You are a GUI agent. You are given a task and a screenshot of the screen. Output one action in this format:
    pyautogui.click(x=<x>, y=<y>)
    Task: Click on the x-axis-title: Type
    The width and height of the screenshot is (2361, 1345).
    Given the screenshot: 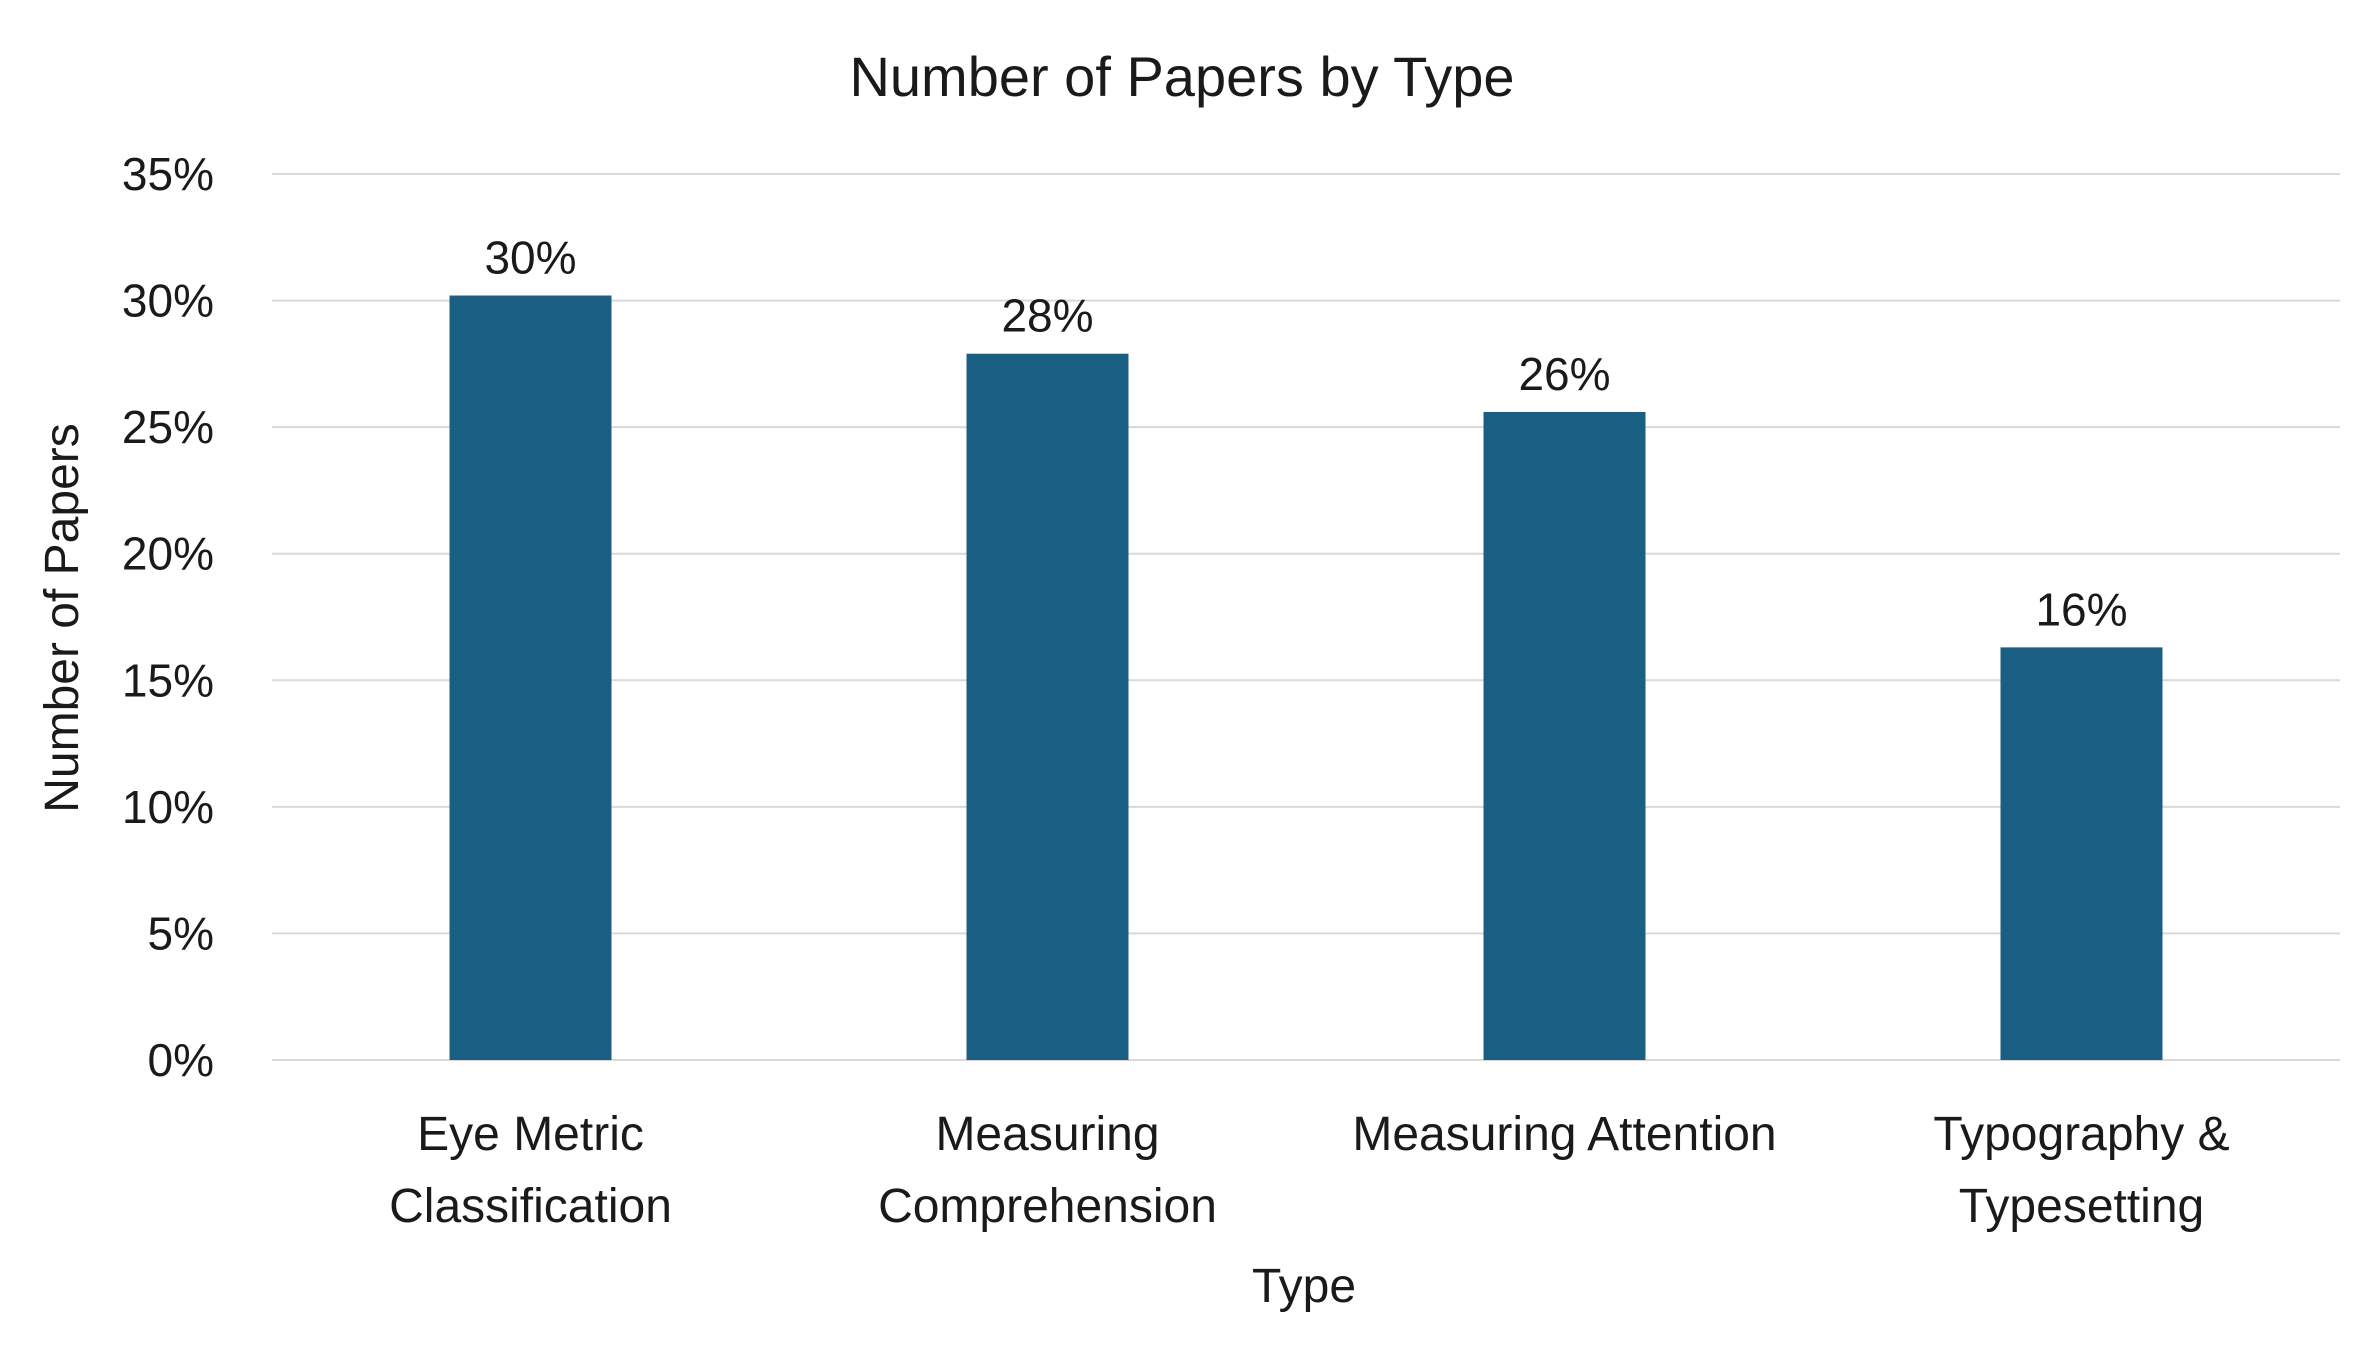 What is the action you would take?
    pyautogui.click(x=1304, y=1286)
    